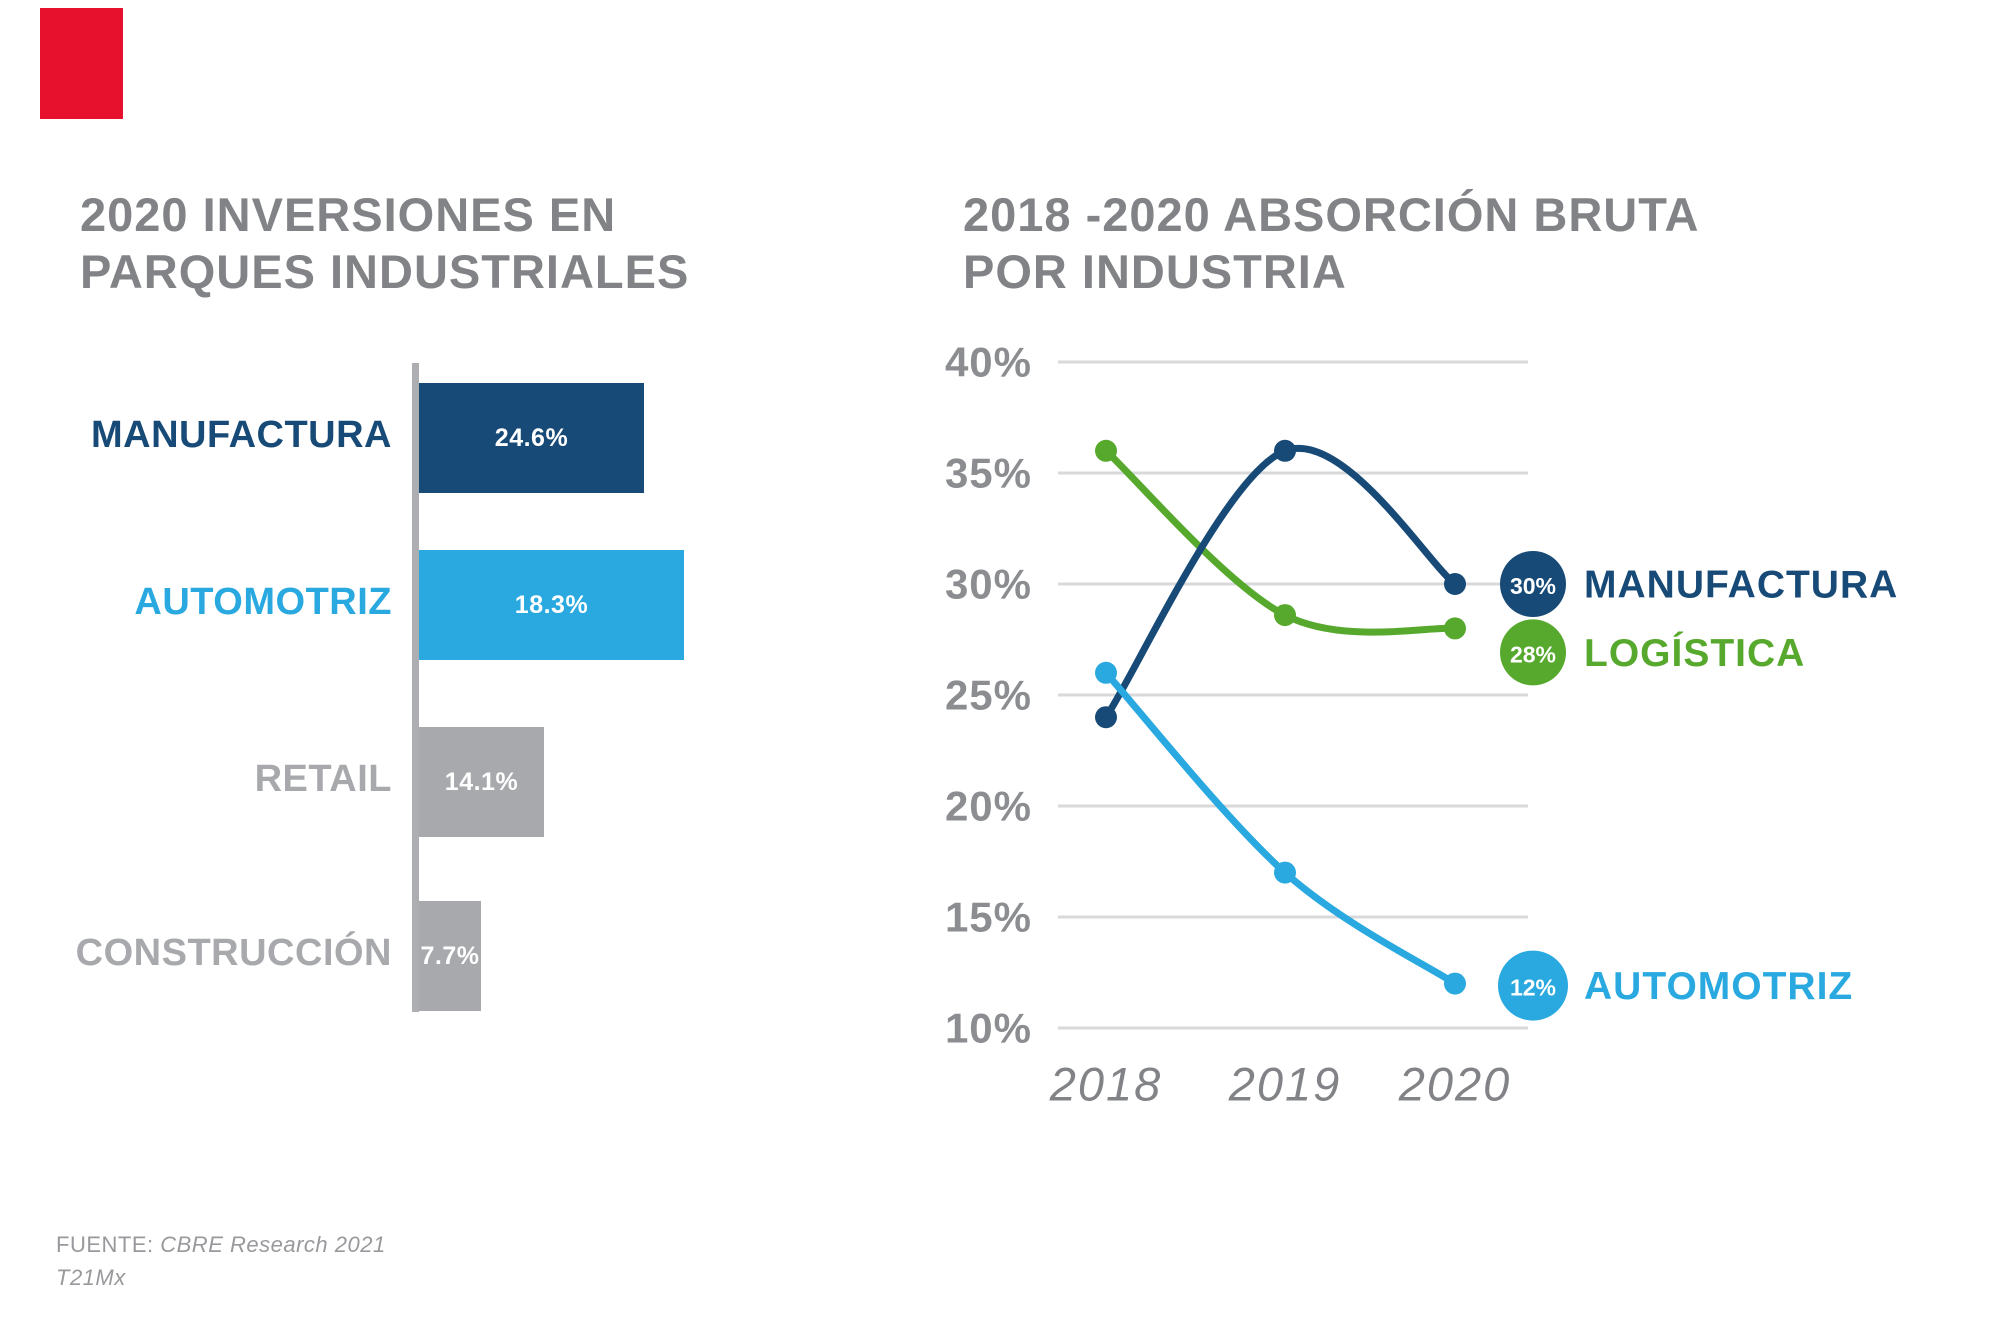 The width and height of the screenshot is (2000, 1324). Describe the element at coordinates (1285, 1084) in the screenshot. I see `xtick-label-2019: 2019` at that location.